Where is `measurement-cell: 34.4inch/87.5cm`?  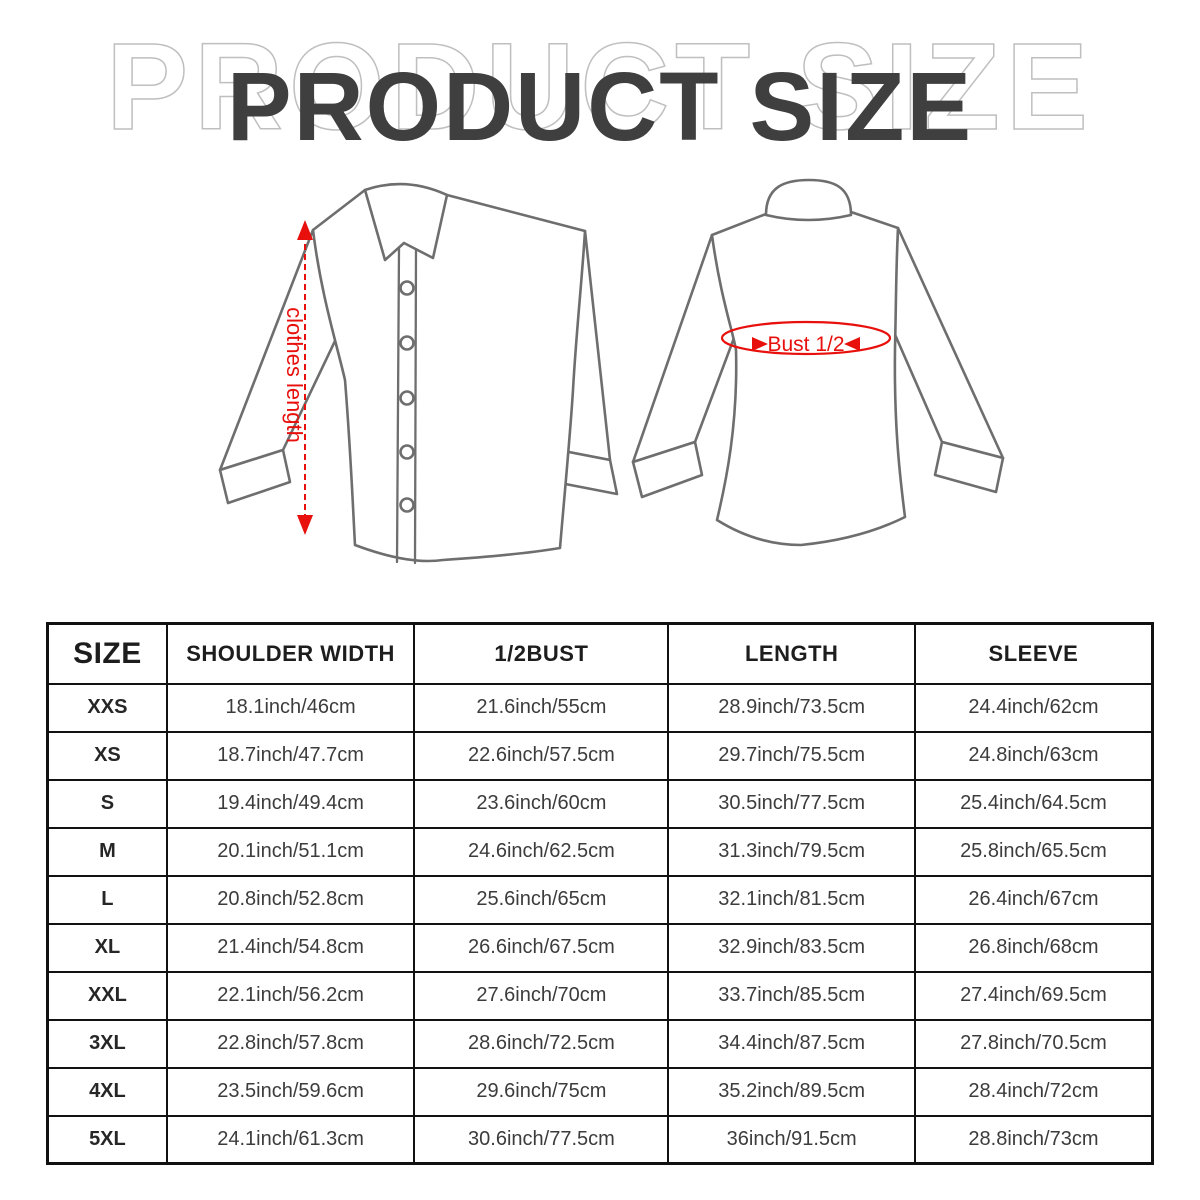 measurement-cell: 34.4inch/87.5cm is located at coordinates (791, 1043).